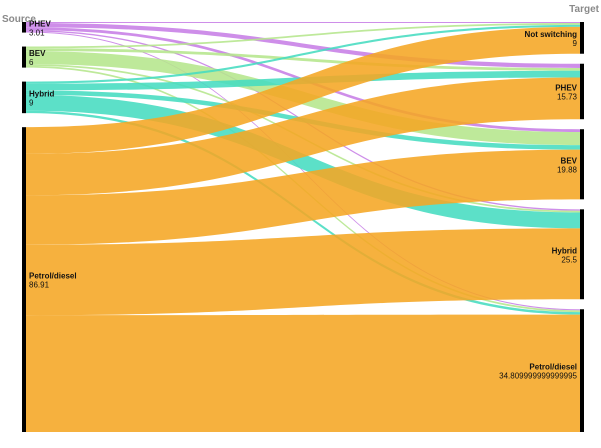 The height and width of the screenshot is (448, 601). I want to click on link-hybrid-to-not, so click(303, 54).